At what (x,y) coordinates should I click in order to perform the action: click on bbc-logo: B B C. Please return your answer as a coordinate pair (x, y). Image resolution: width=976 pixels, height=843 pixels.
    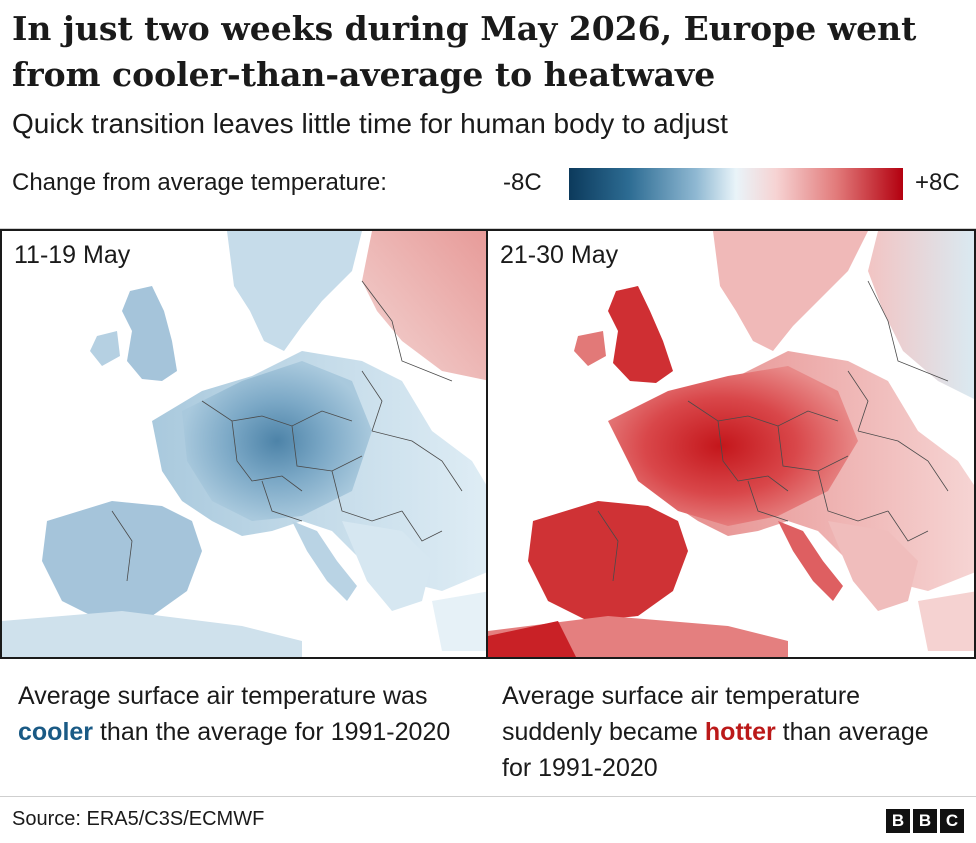
    Looking at the image, I should click on (925, 821).